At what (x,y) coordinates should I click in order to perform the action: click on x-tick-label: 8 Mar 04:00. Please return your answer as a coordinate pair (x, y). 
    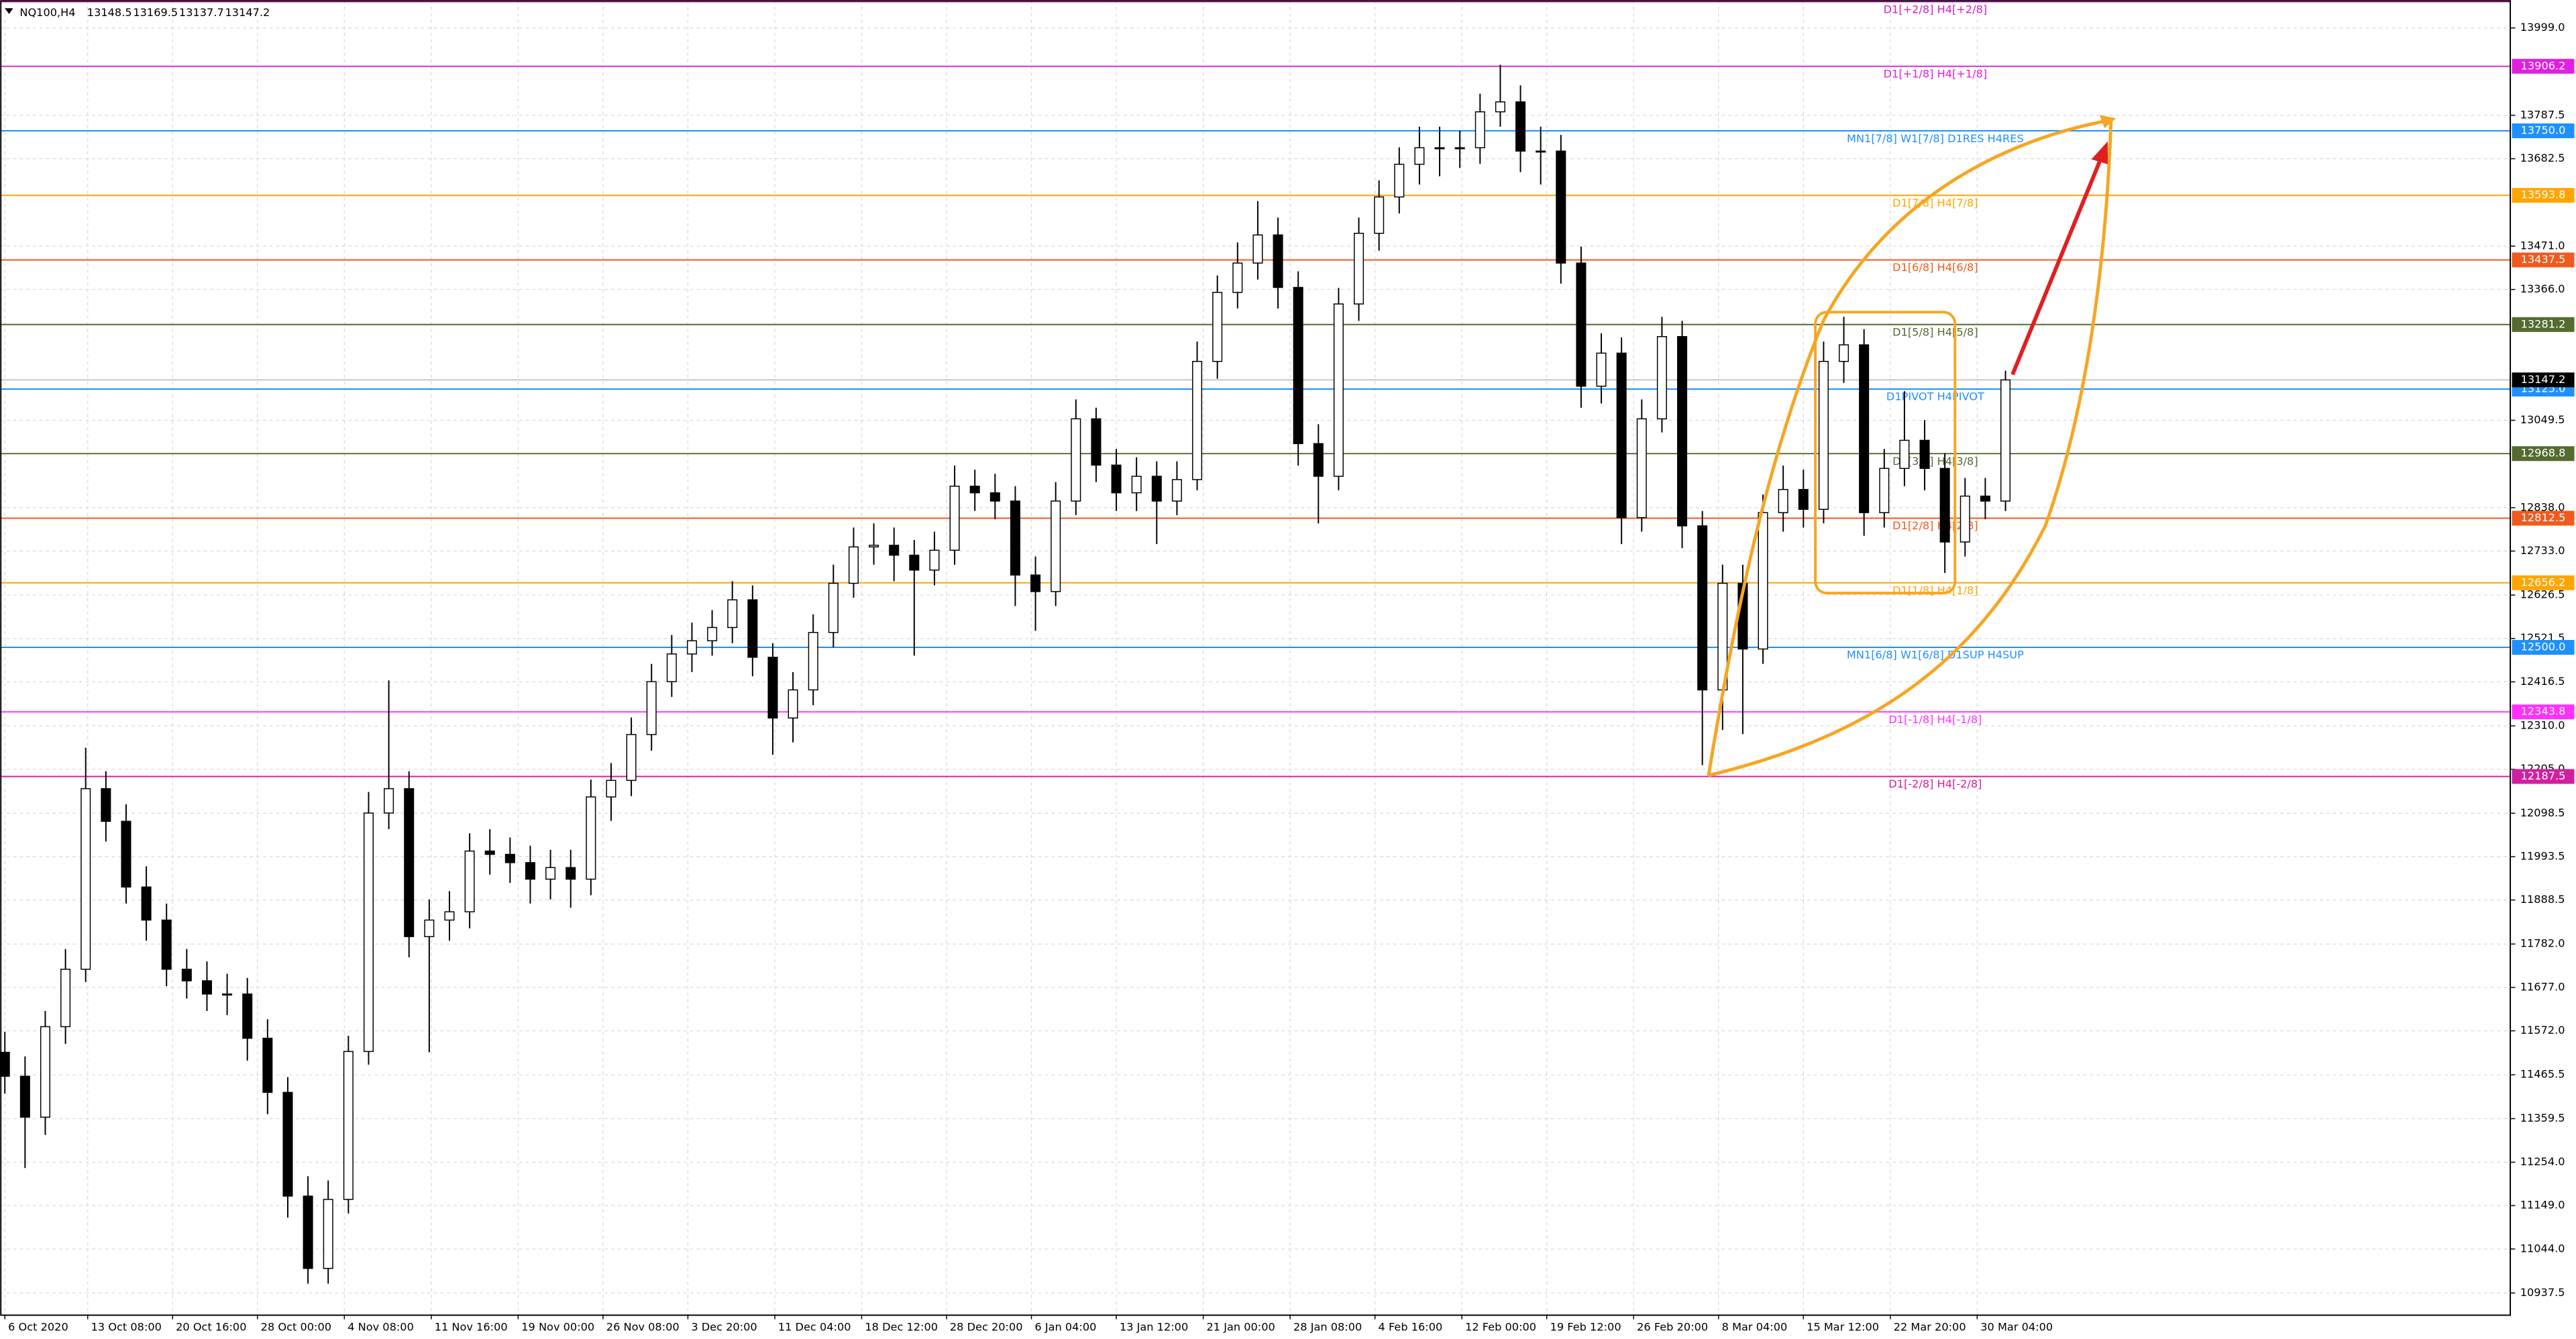
    Looking at the image, I should click on (1755, 1326).